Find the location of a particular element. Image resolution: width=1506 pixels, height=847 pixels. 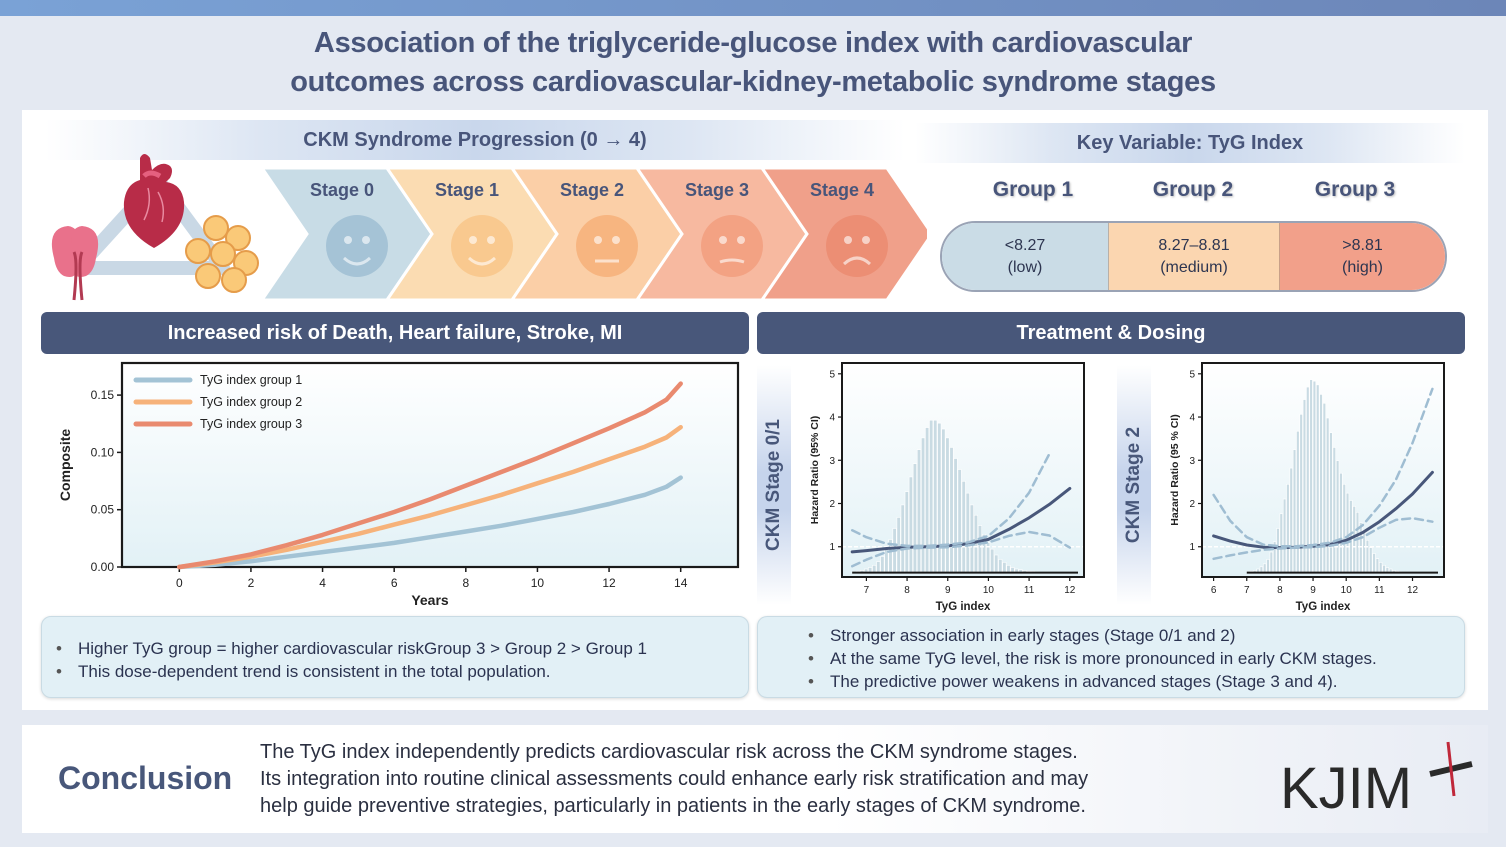

stage-0-label: Stage 0 is located at coordinates (342, 190).